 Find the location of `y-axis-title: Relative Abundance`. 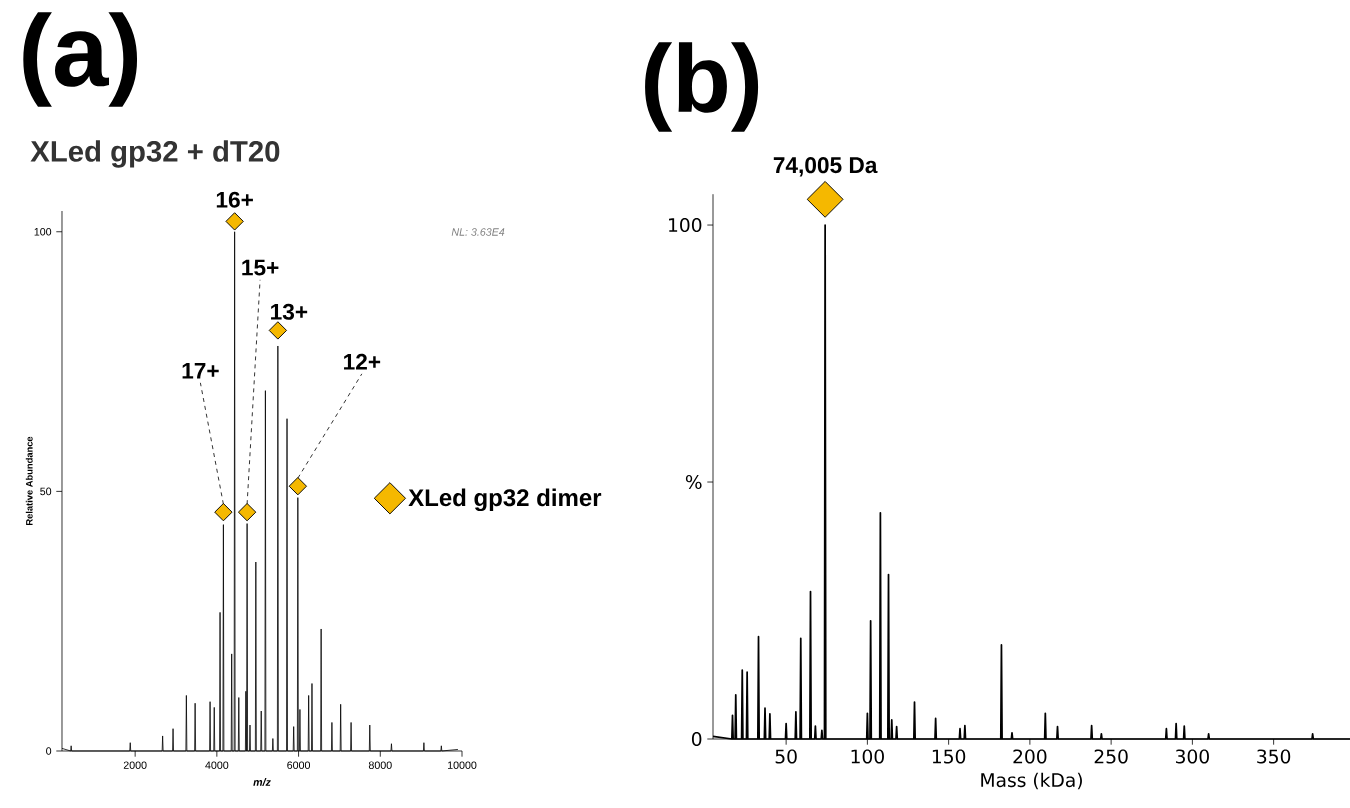

y-axis-title: Relative Abundance is located at coordinates (29, 480).